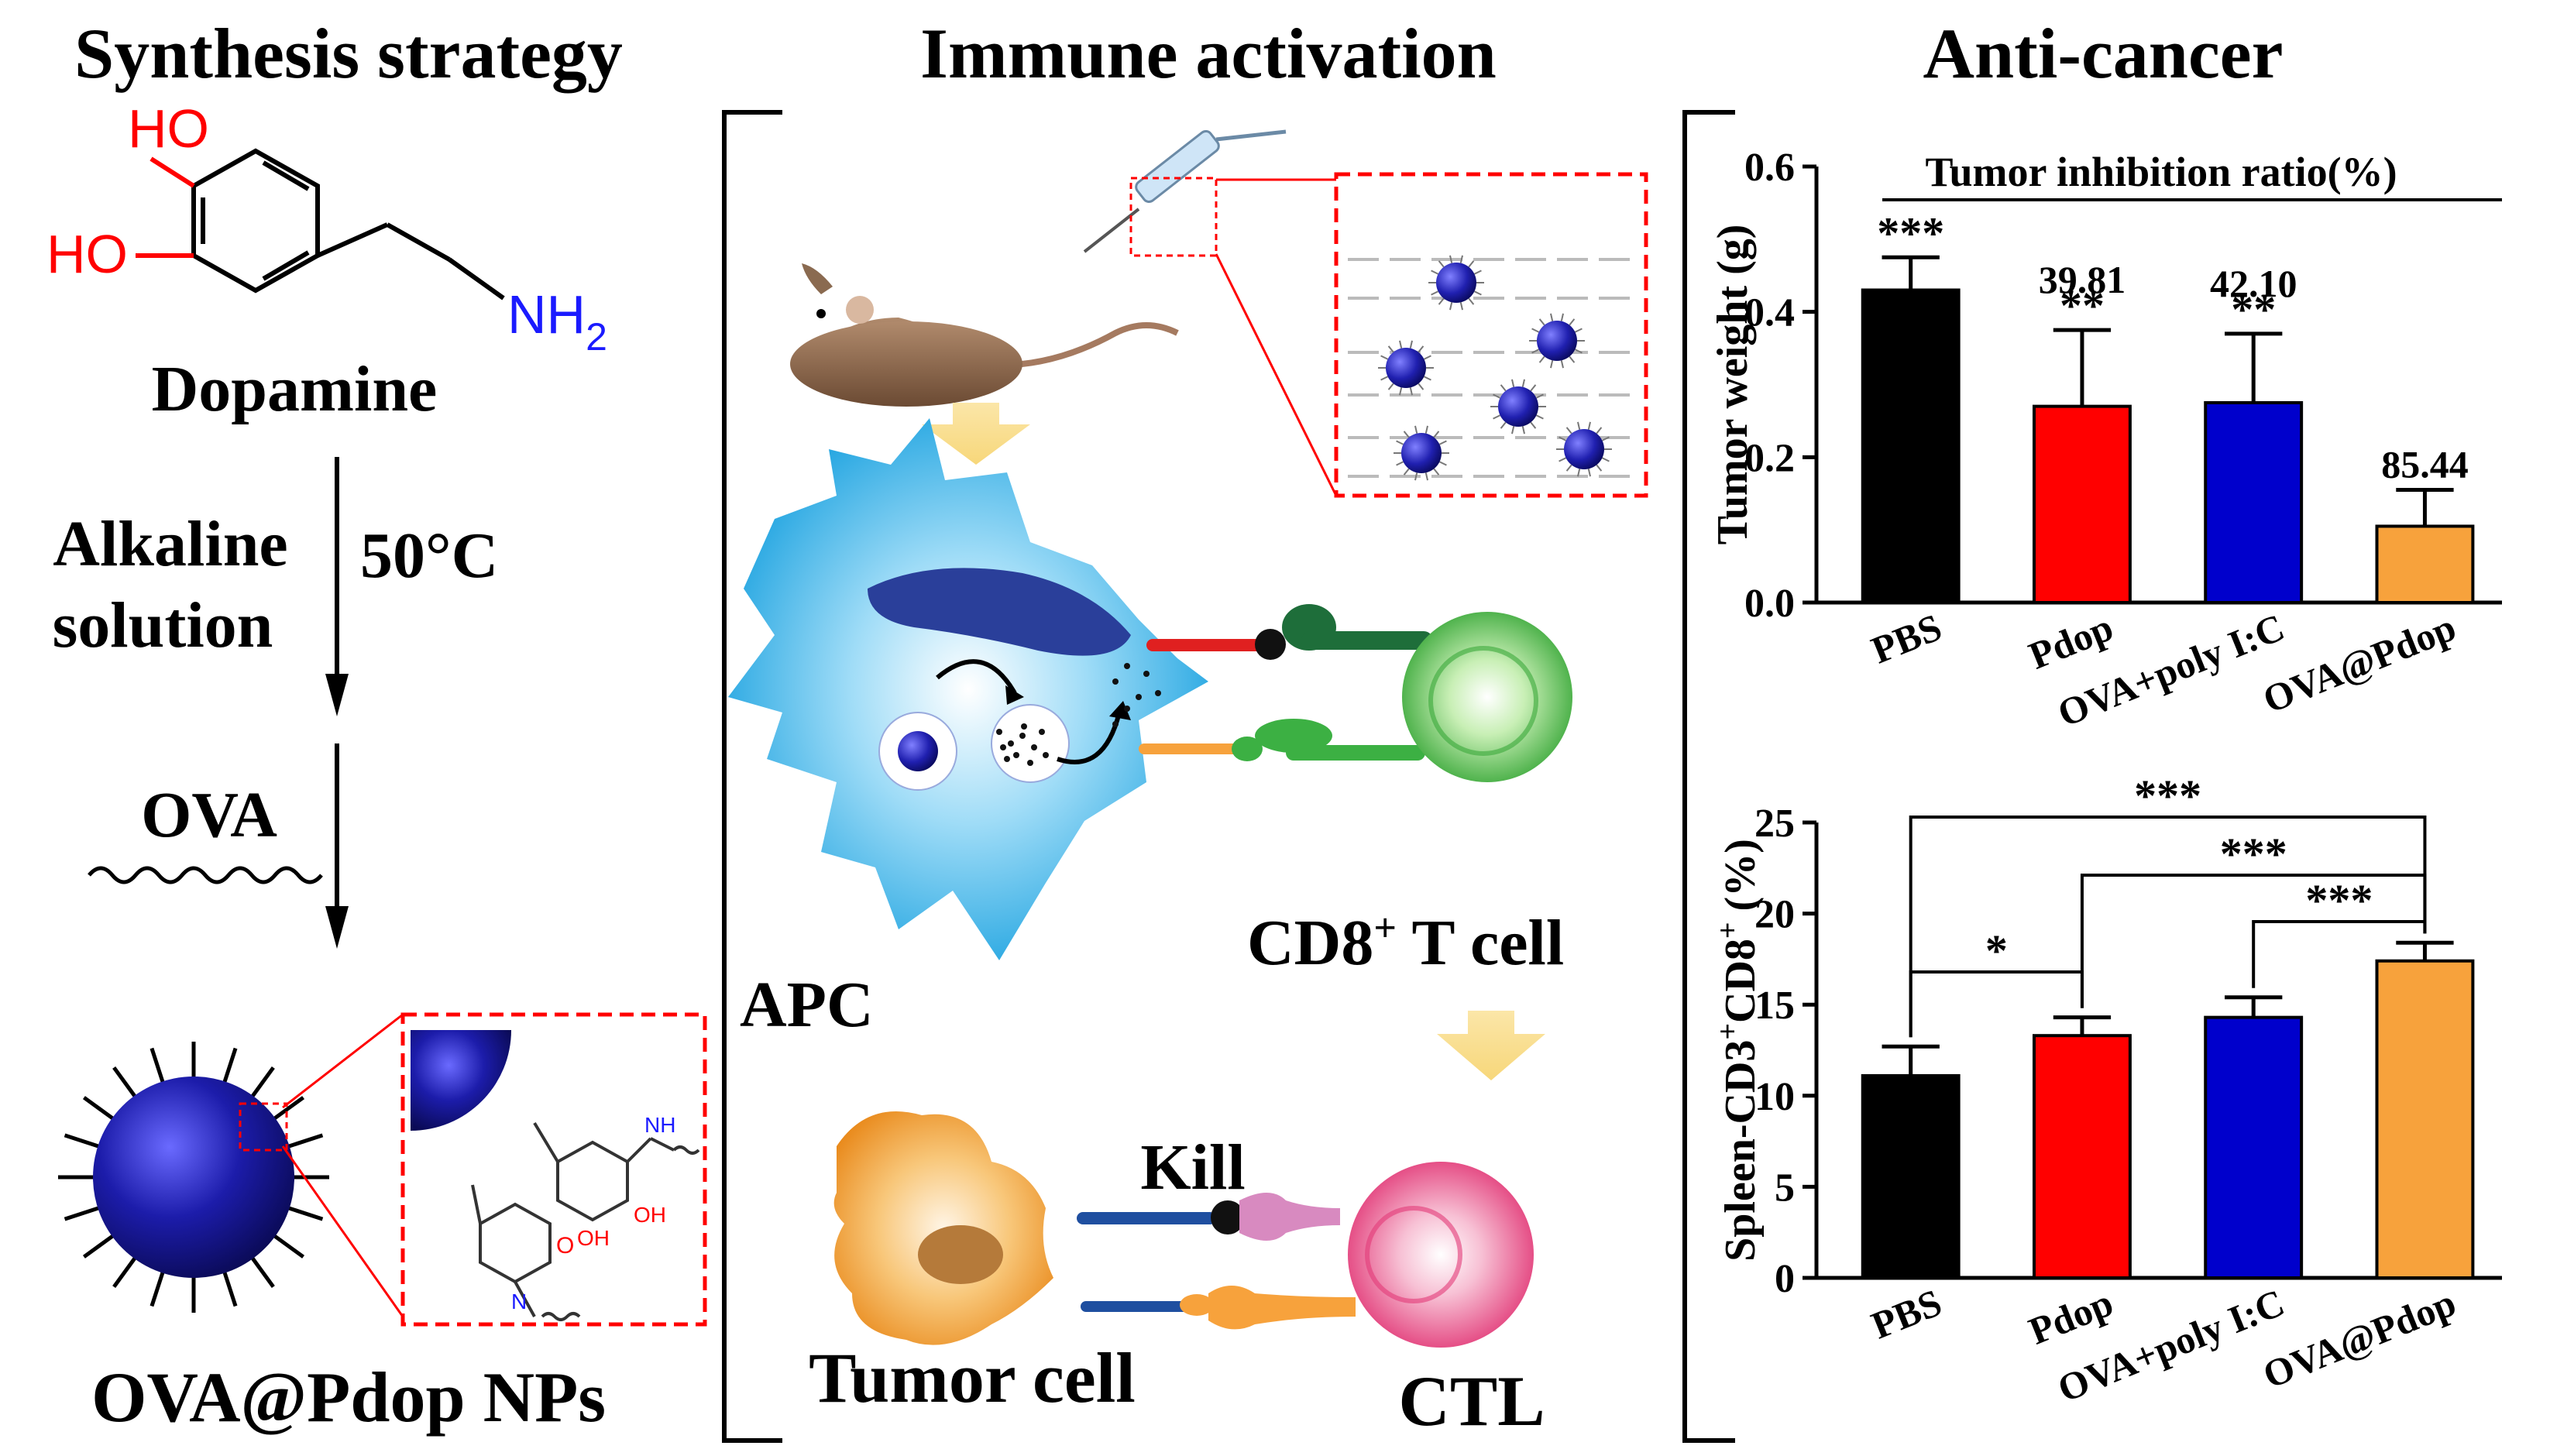 This screenshot has width=2550, height=1456. Describe the element at coordinates (1769, 458) in the screenshot. I see `y-tick-label: 0.2` at that location.